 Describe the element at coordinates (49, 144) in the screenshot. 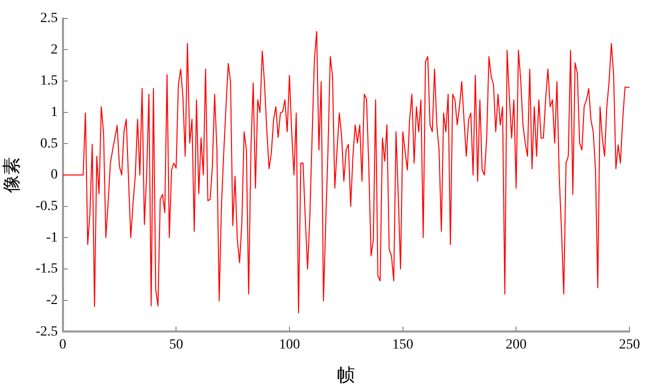

I see `y-tick-label: 0.5` at that location.